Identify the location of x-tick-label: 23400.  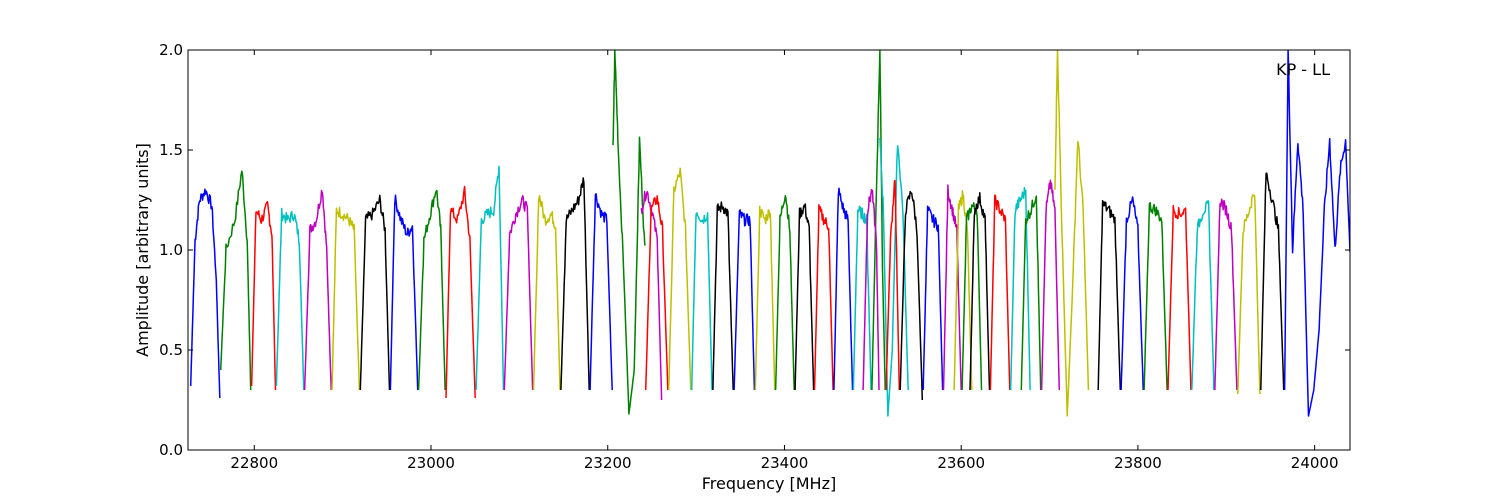
(785, 463).